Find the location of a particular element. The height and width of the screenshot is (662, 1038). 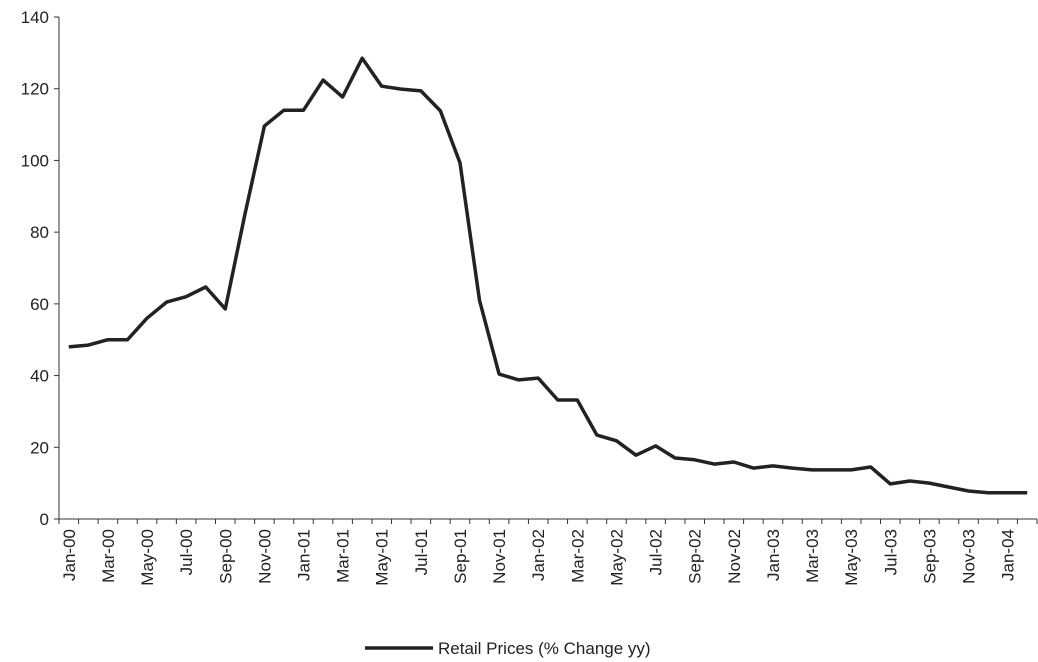

x-tick-label: Sep-02 is located at coordinates (695, 556).